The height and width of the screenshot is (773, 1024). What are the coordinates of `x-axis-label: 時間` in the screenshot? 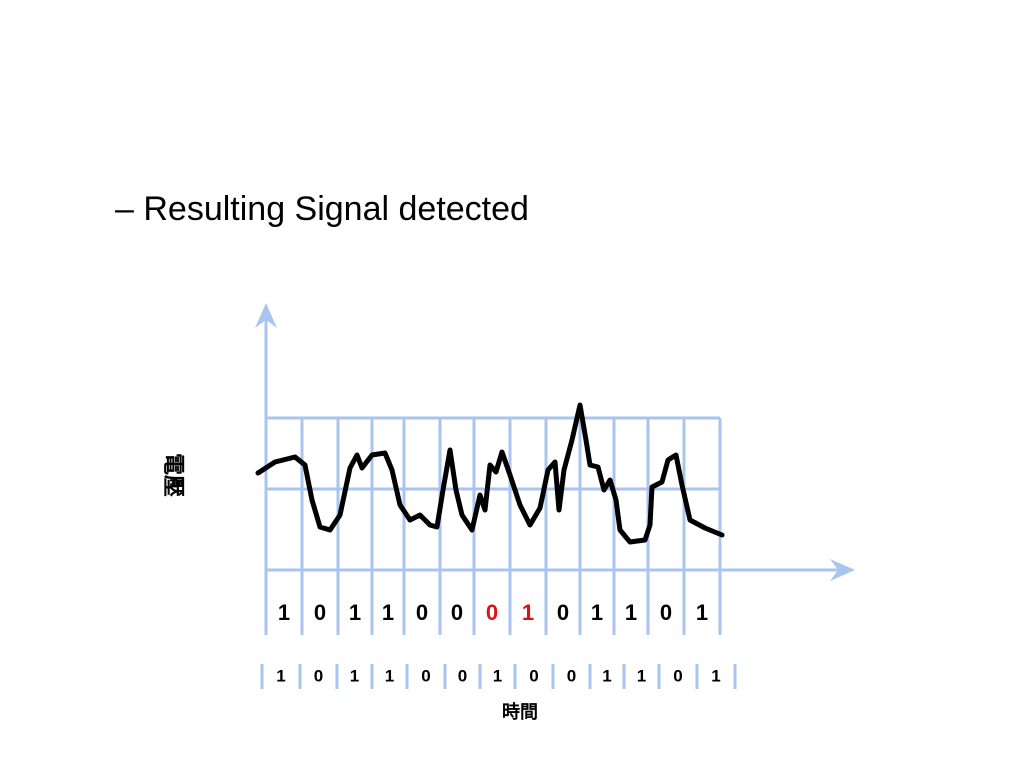 It's located at (520, 712).